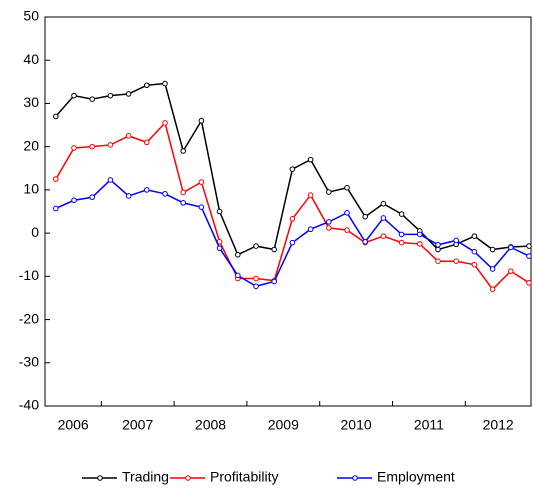  I want to click on x-tick-label: 2010, so click(356, 425).